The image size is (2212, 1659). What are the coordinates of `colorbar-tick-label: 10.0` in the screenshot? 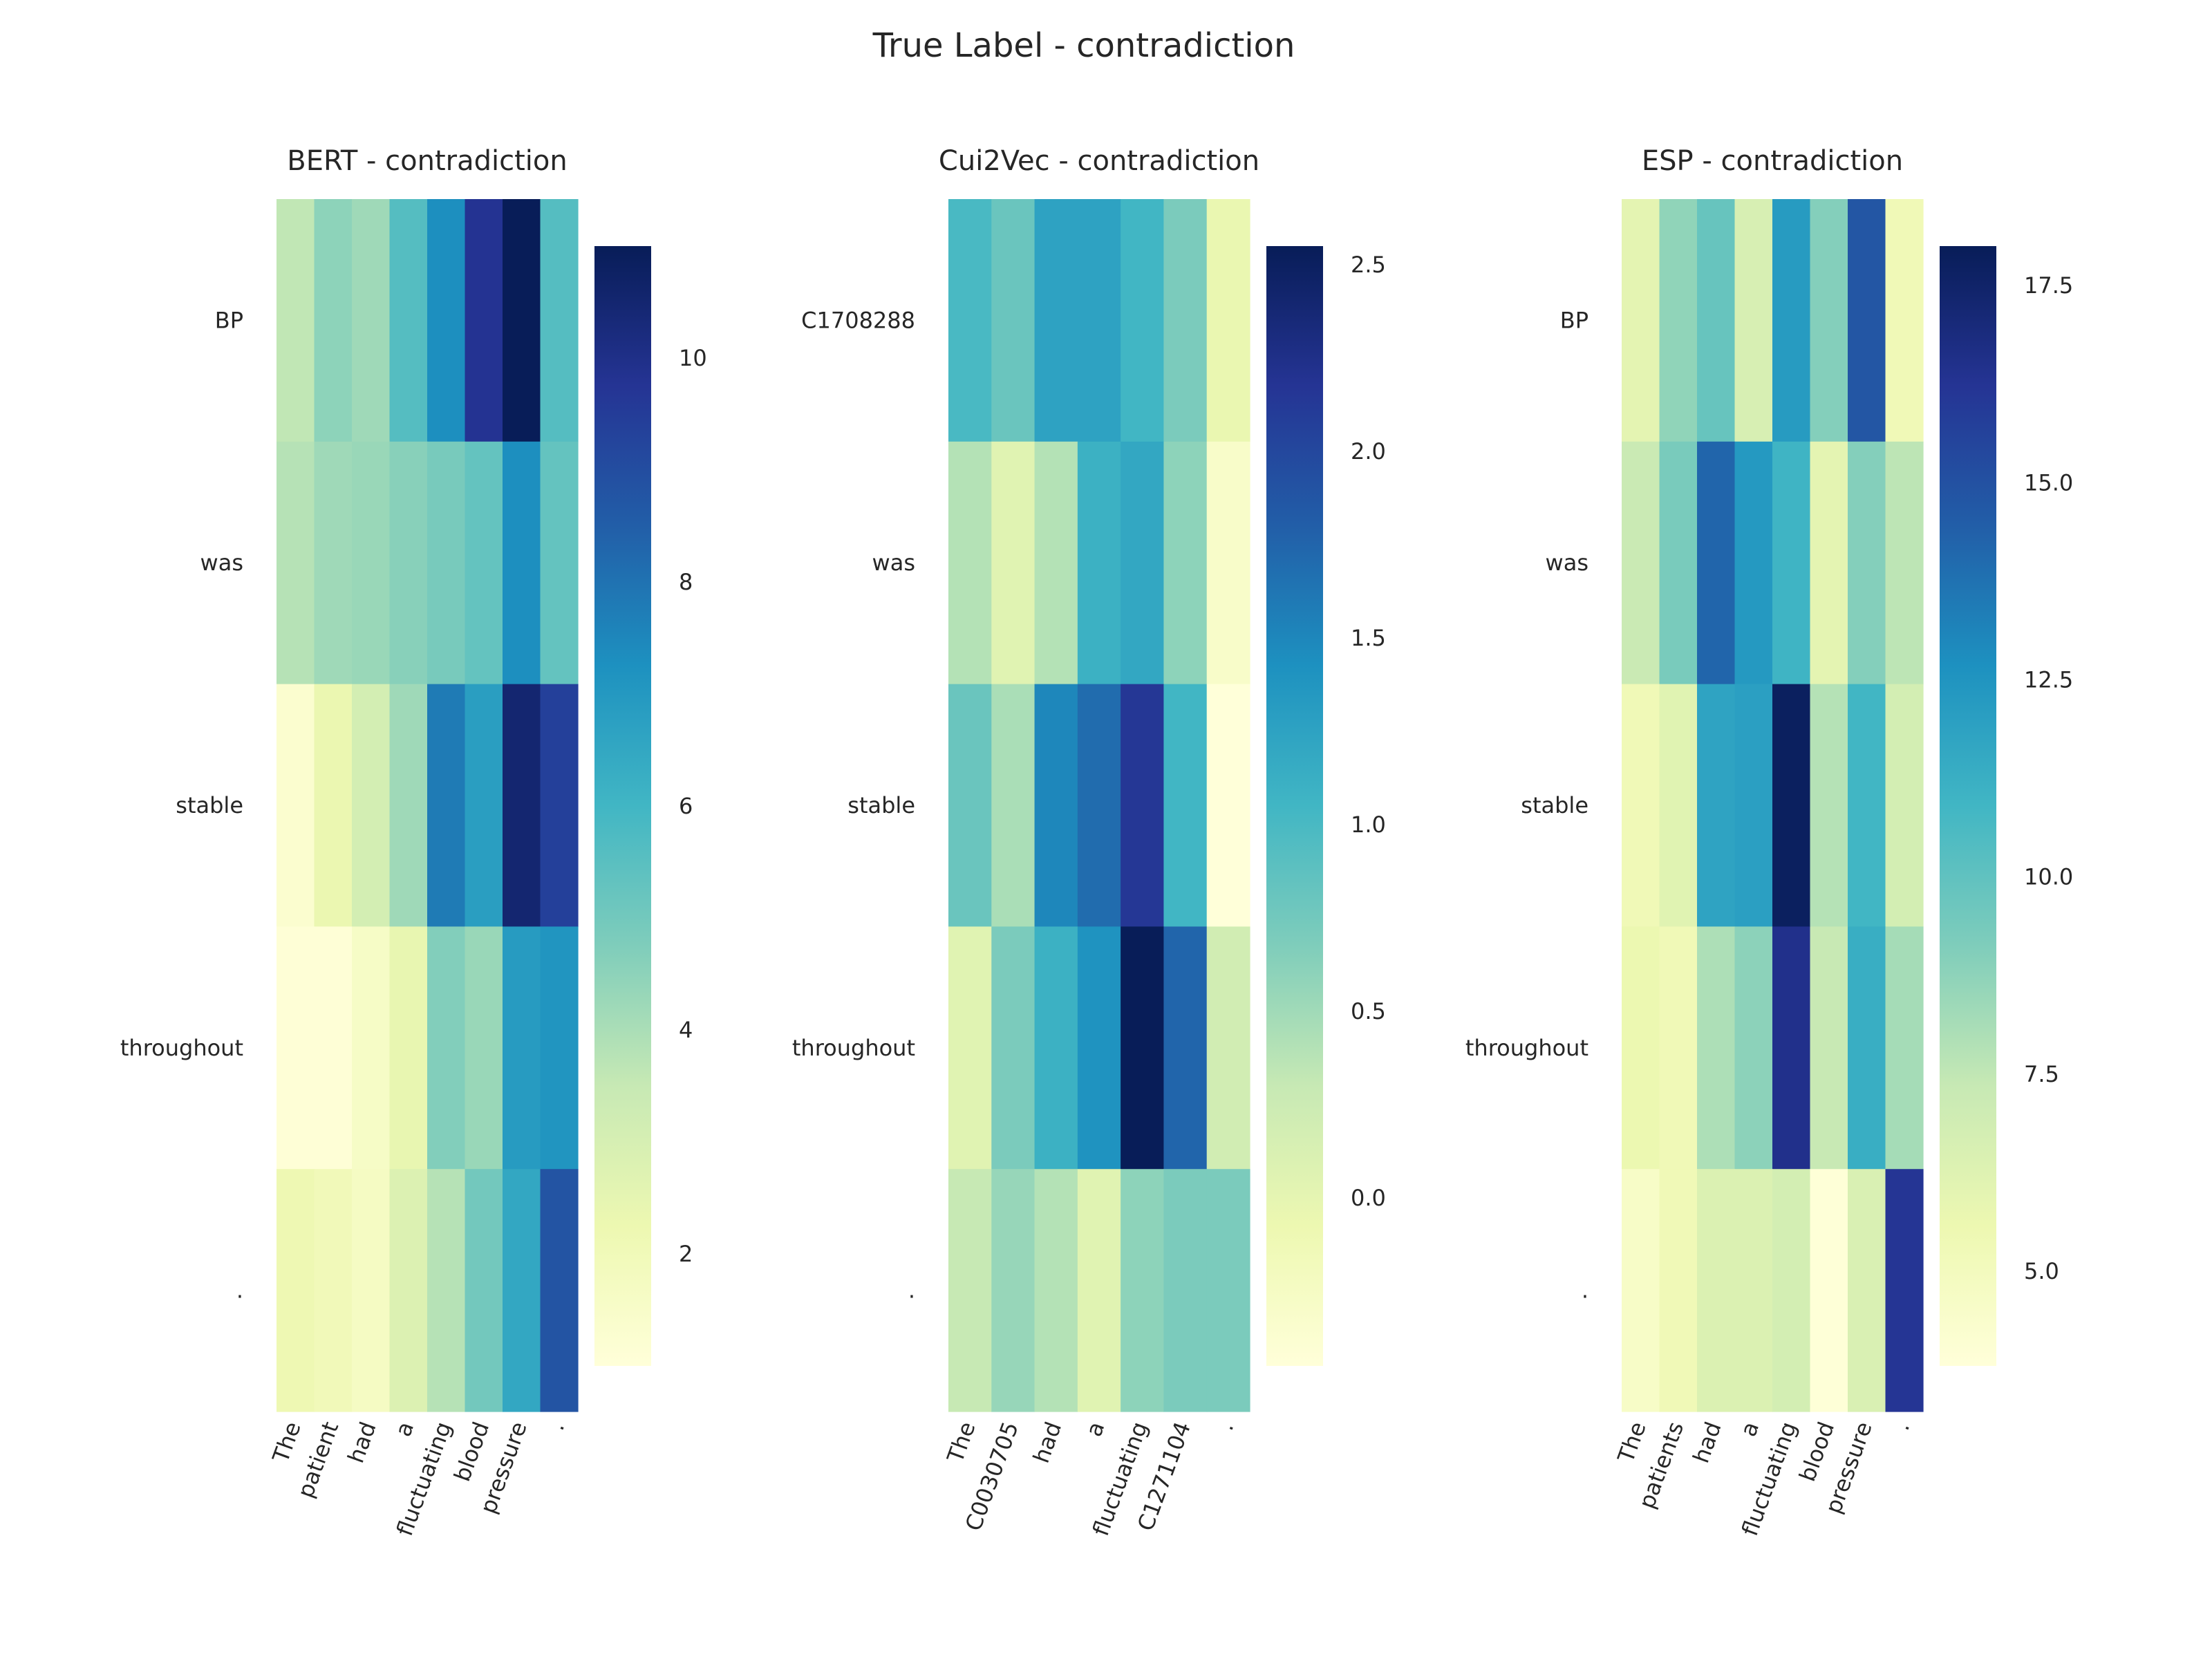 It's located at (2048, 877).